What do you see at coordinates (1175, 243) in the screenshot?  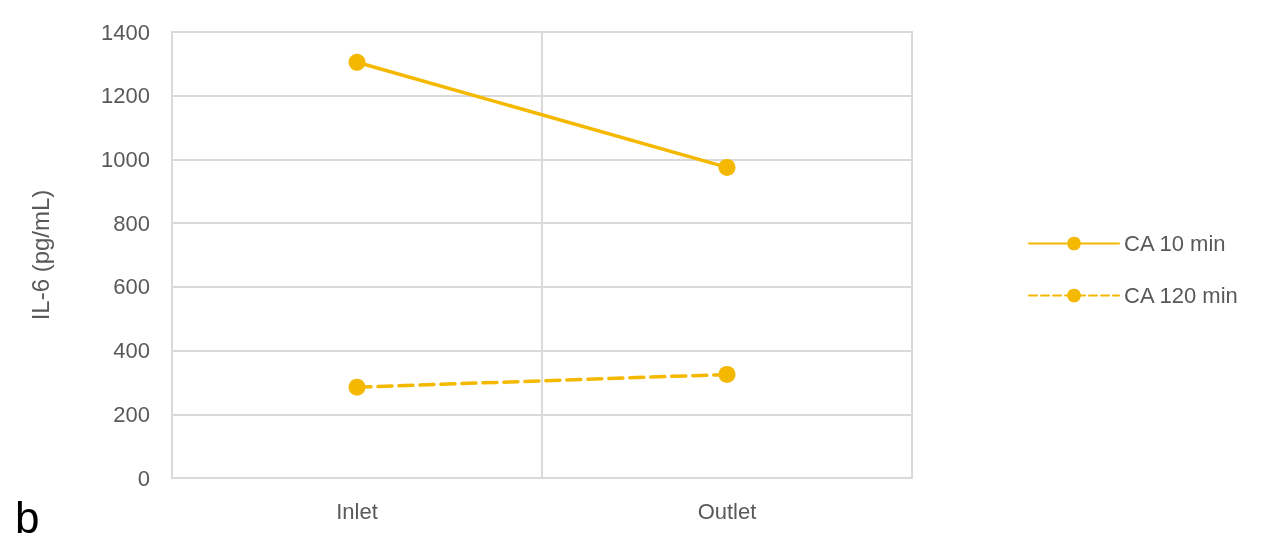 I see `legend-label: CA 10 min` at bounding box center [1175, 243].